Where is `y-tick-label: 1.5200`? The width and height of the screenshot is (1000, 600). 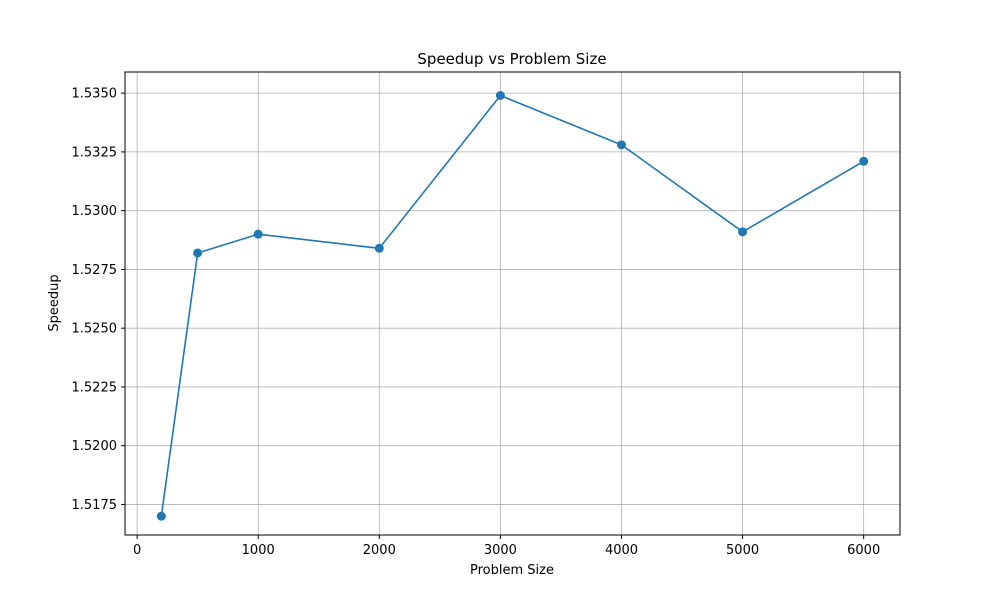 y-tick-label: 1.5200 is located at coordinates (95, 446).